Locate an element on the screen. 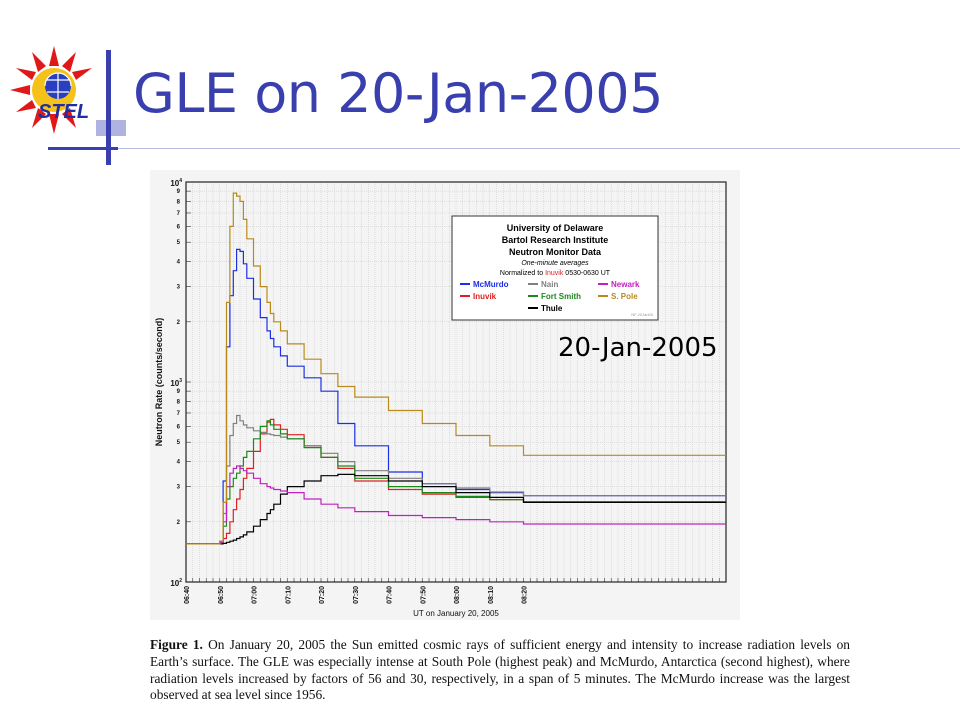  caption-lead: Figure 1. is located at coordinates (176, 644).